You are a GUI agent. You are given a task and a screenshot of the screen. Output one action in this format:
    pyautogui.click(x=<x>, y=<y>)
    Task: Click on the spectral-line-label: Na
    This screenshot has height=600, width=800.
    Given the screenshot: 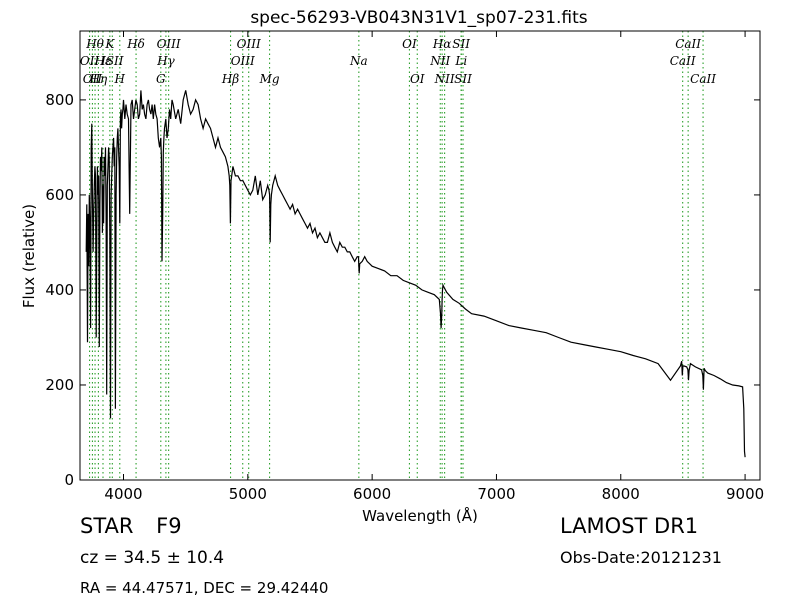 What is the action you would take?
    pyautogui.click(x=358, y=61)
    